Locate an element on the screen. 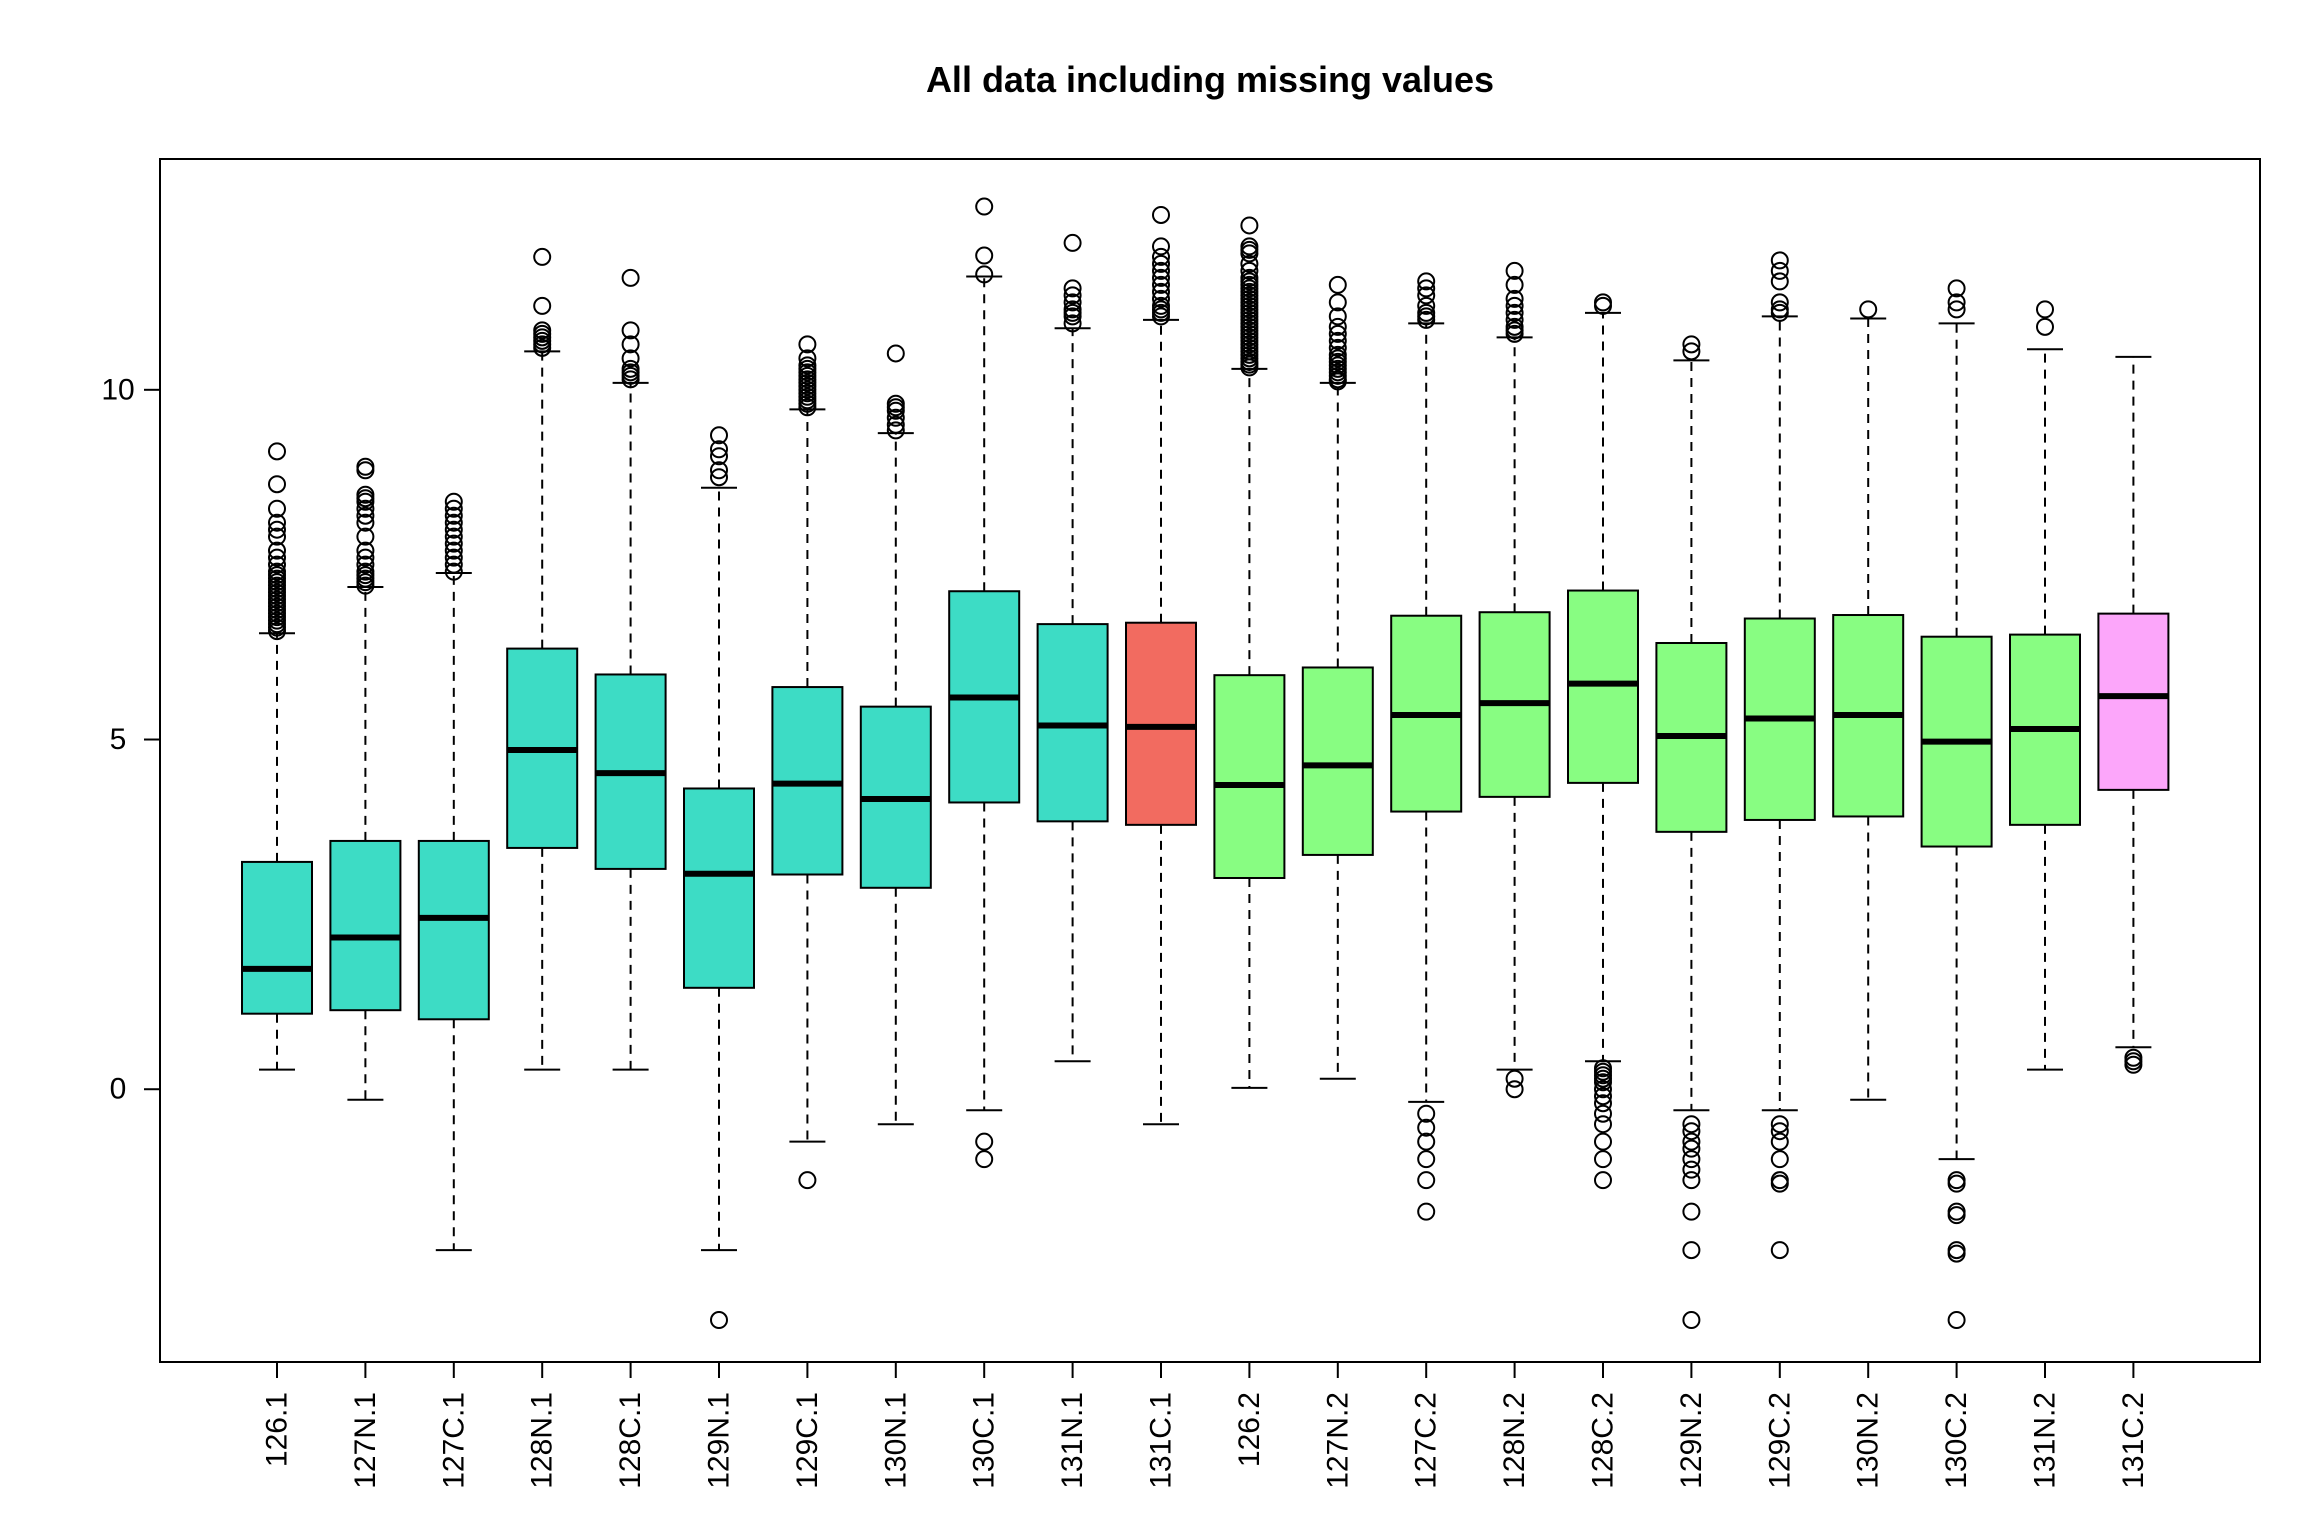  box-129C.1 is located at coordinates (807, 762).